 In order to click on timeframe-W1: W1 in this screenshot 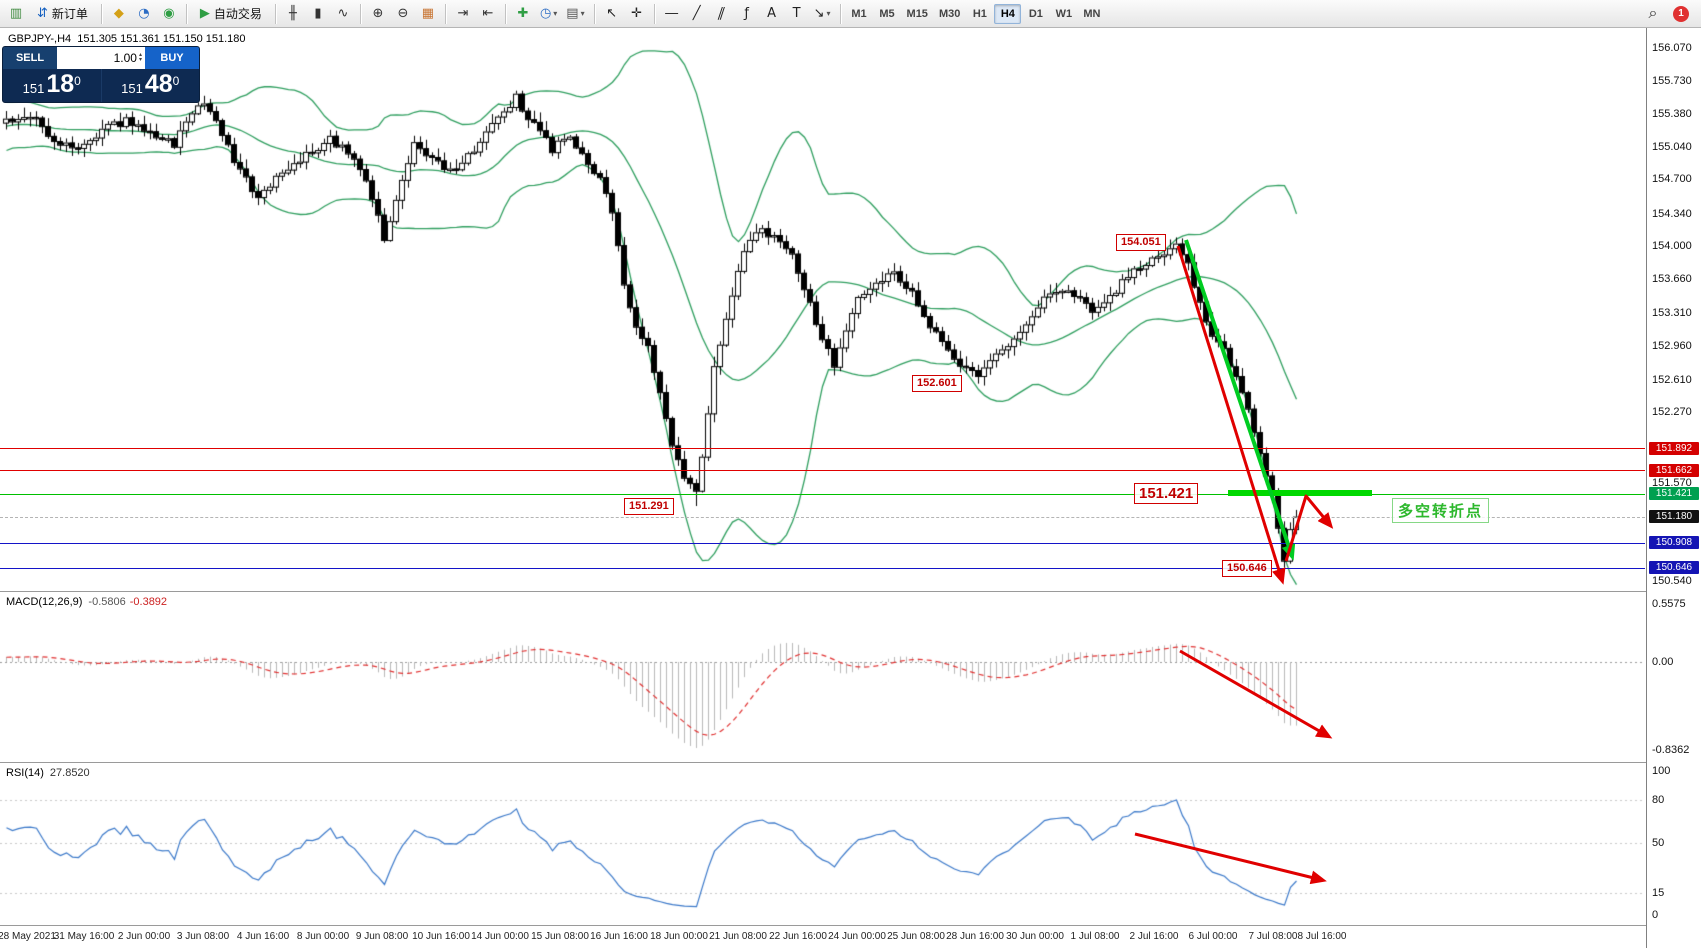, I will do `click(1064, 13)`.